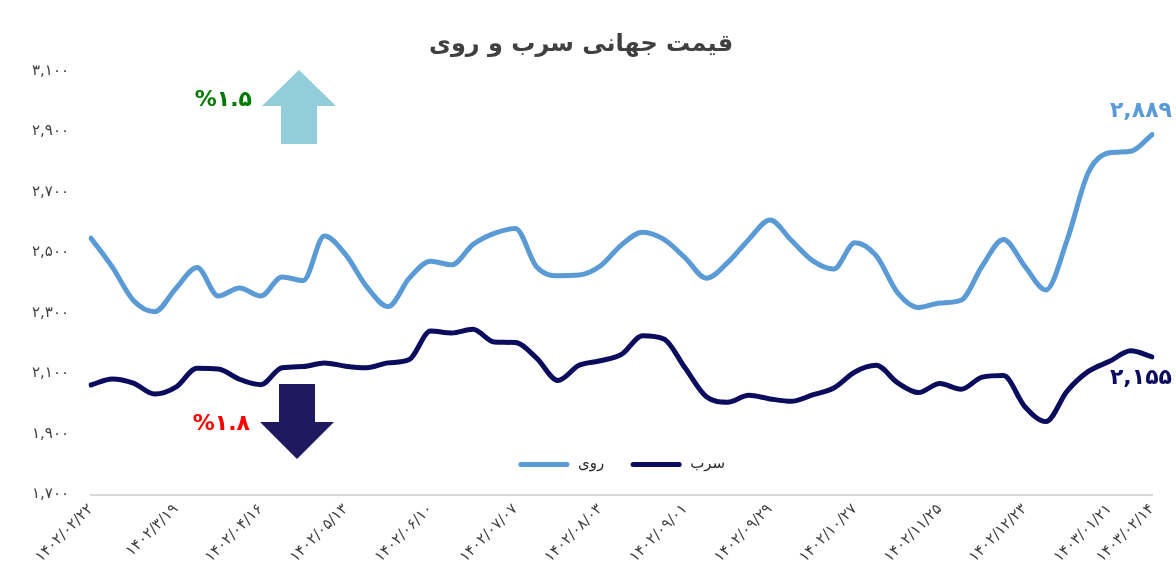 This screenshot has height=576, width=1176. What do you see at coordinates (151, 529) in the screenshot?
I see `x-tick-label: ۱۴۰۲/۳/۱۹` at bounding box center [151, 529].